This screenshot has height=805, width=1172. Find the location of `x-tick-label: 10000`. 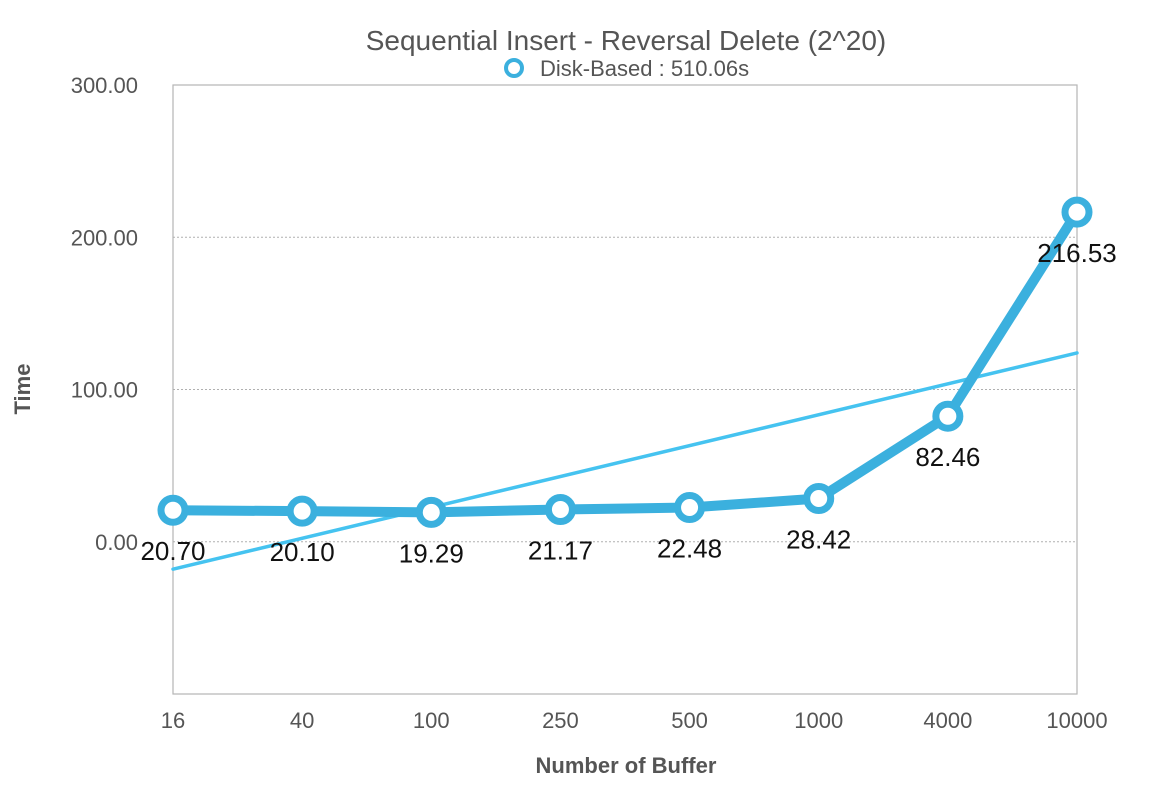

x-tick-label: 10000 is located at coordinates (1076, 720).